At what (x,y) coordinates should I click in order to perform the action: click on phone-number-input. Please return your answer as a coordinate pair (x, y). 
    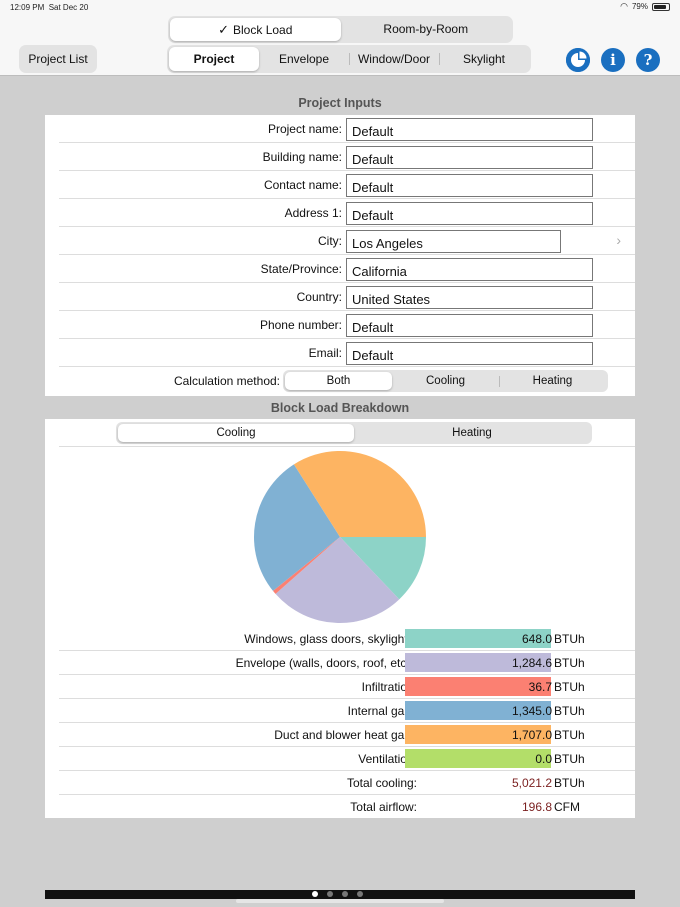
    Looking at the image, I should click on (469, 325).